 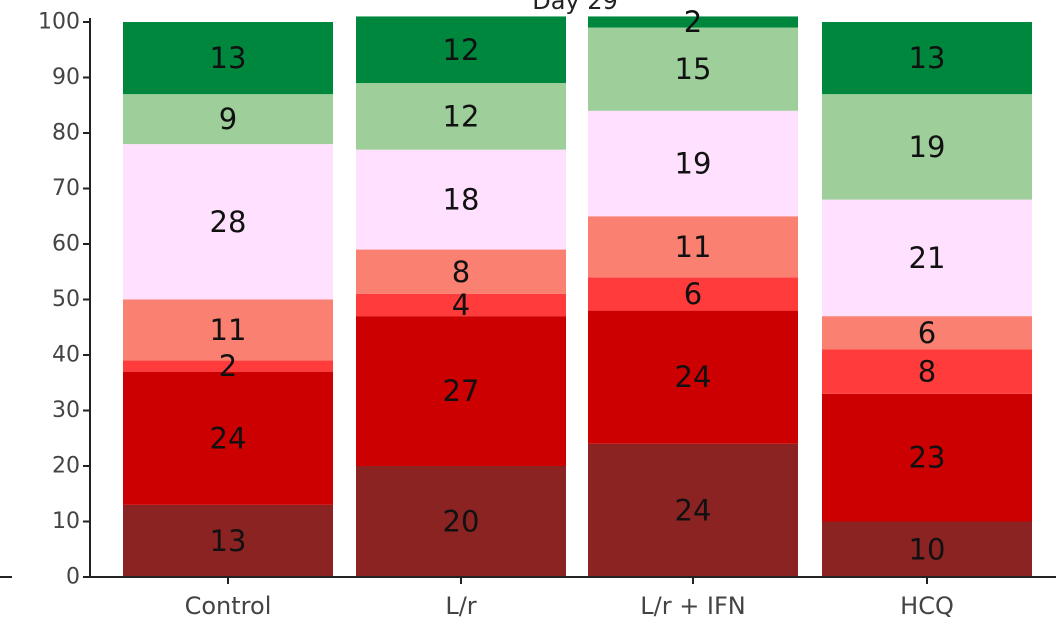 I want to click on segment-label-2-1: 24, so click(x=693, y=377).